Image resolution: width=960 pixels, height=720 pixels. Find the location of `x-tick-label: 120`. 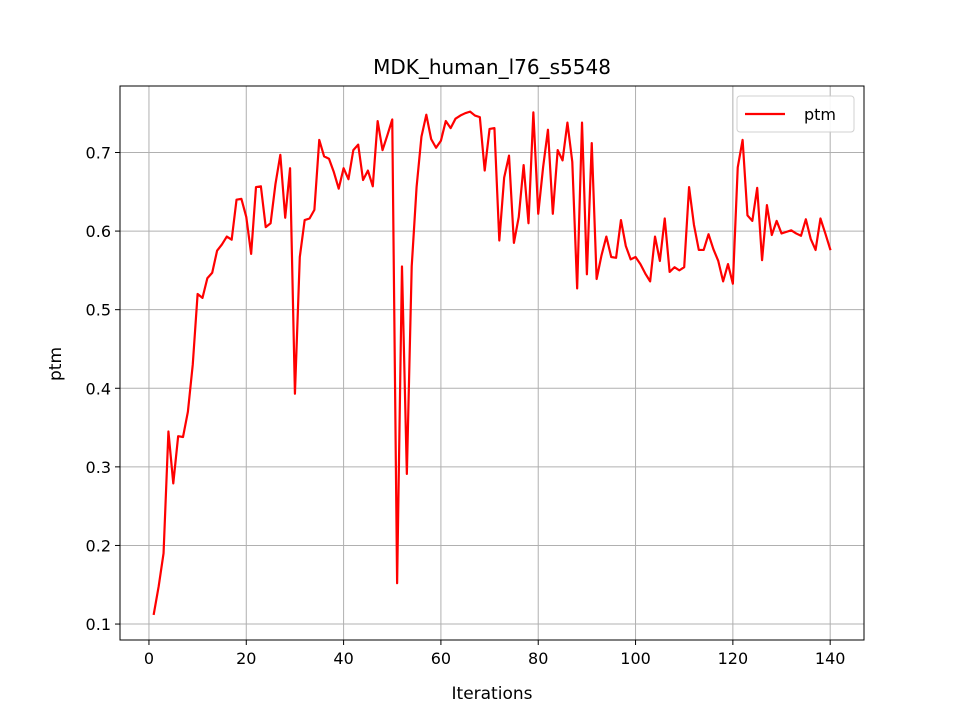

x-tick-label: 120 is located at coordinates (733, 658).